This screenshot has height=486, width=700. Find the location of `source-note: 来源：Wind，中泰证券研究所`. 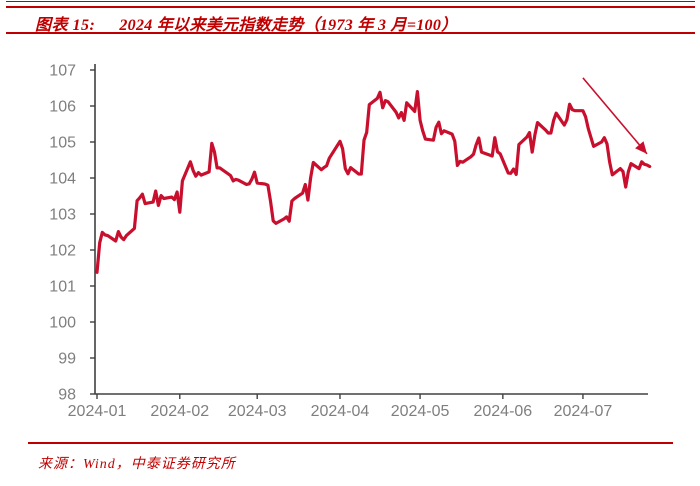

source-note: 来源：Wind，中泰证券研究所 is located at coordinates (137, 464).